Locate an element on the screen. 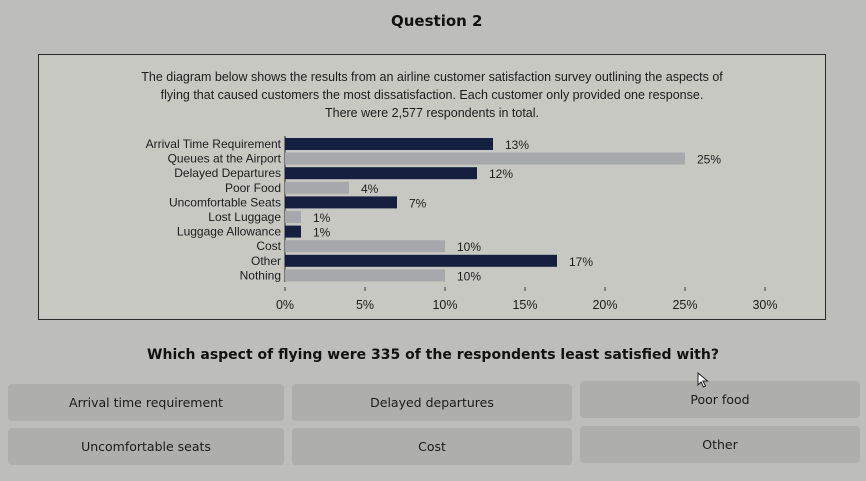 This screenshot has height=481, width=866. x-tick-label: 15% is located at coordinates (524, 305).